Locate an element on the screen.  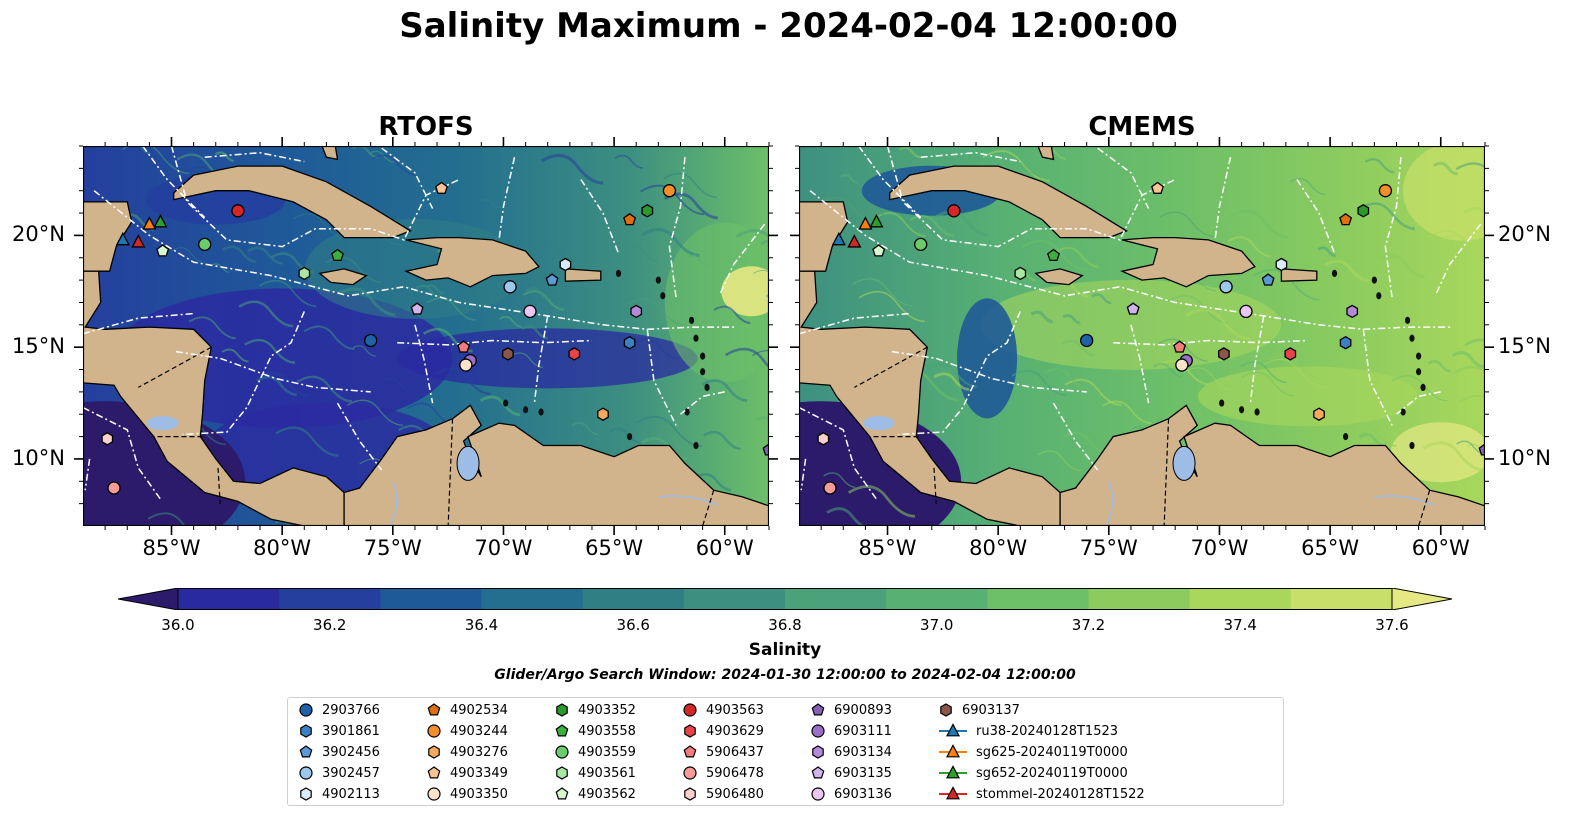
legend-item: 4903563 is located at coordinates (723, 710).